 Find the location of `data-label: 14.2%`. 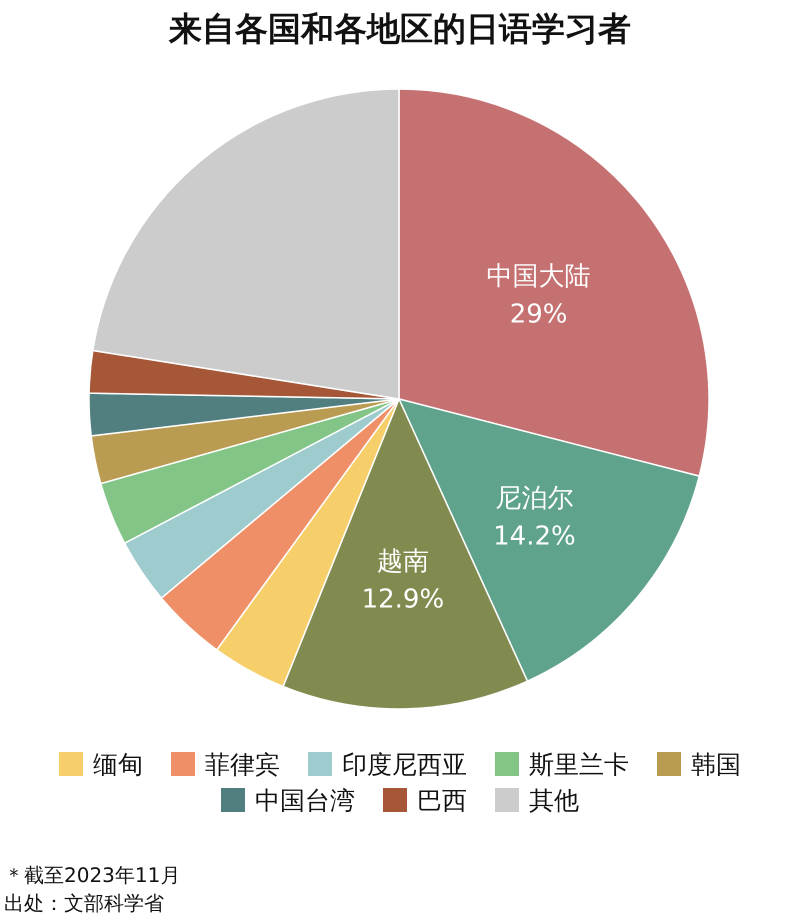

data-label: 14.2% is located at coordinates (534, 536).